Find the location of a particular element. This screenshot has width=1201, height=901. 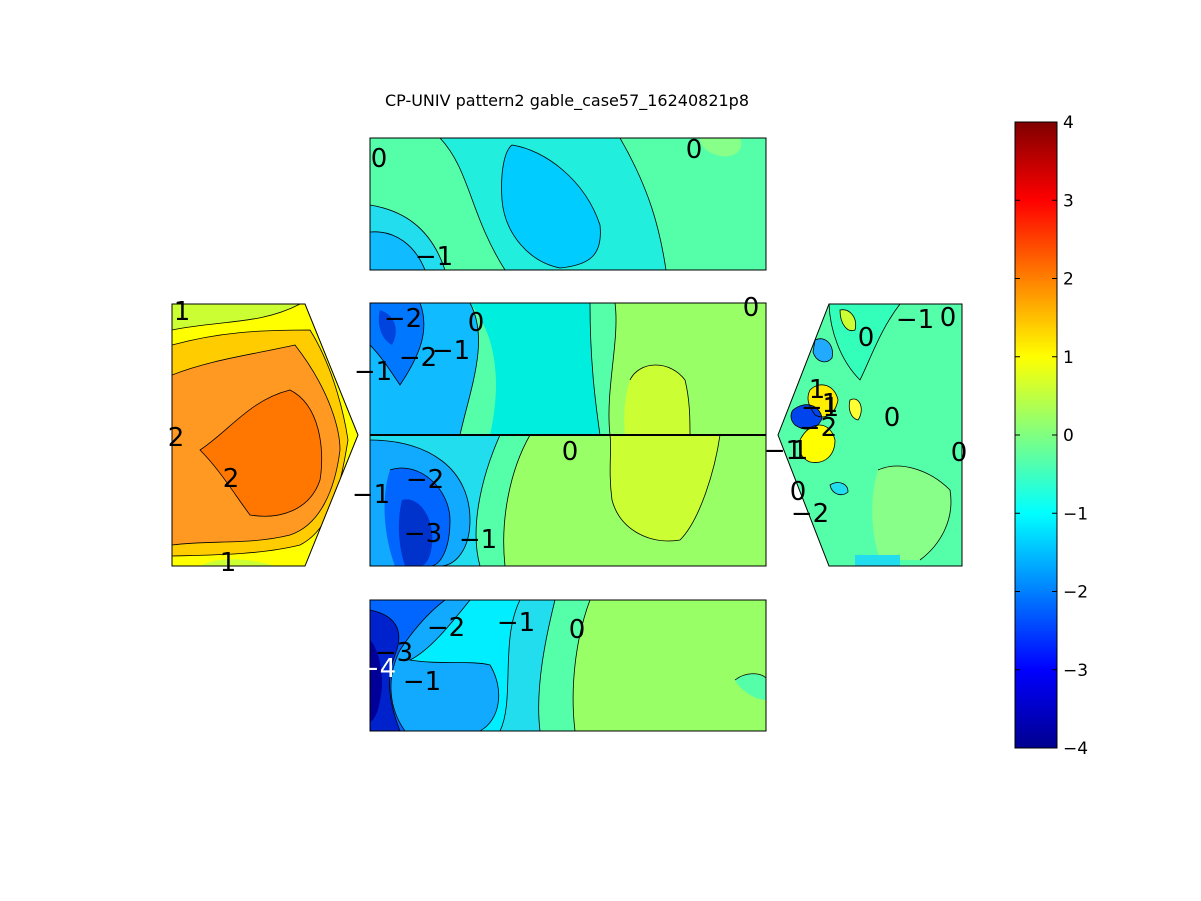

colorbar: 4 3 2 1 0 −1 −2 −3 −4 is located at coordinates (1051, 436).